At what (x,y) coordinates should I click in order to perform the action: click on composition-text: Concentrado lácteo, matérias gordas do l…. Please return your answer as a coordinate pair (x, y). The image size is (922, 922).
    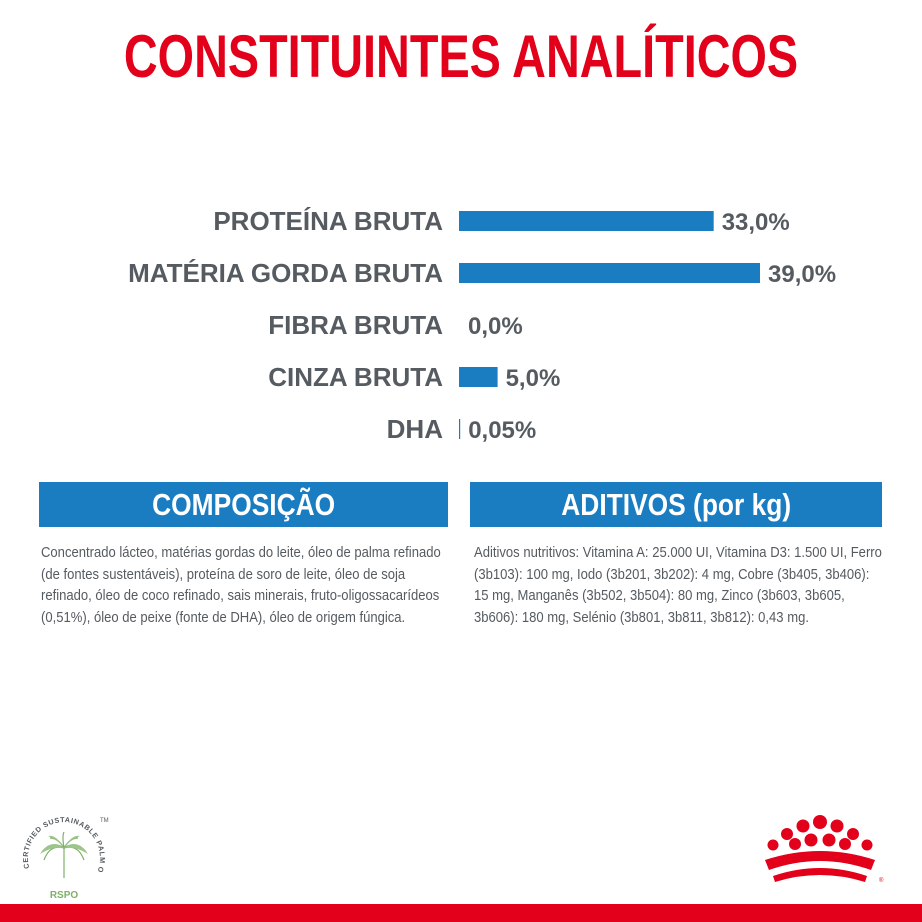
    Looking at the image, I should click on (241, 585).